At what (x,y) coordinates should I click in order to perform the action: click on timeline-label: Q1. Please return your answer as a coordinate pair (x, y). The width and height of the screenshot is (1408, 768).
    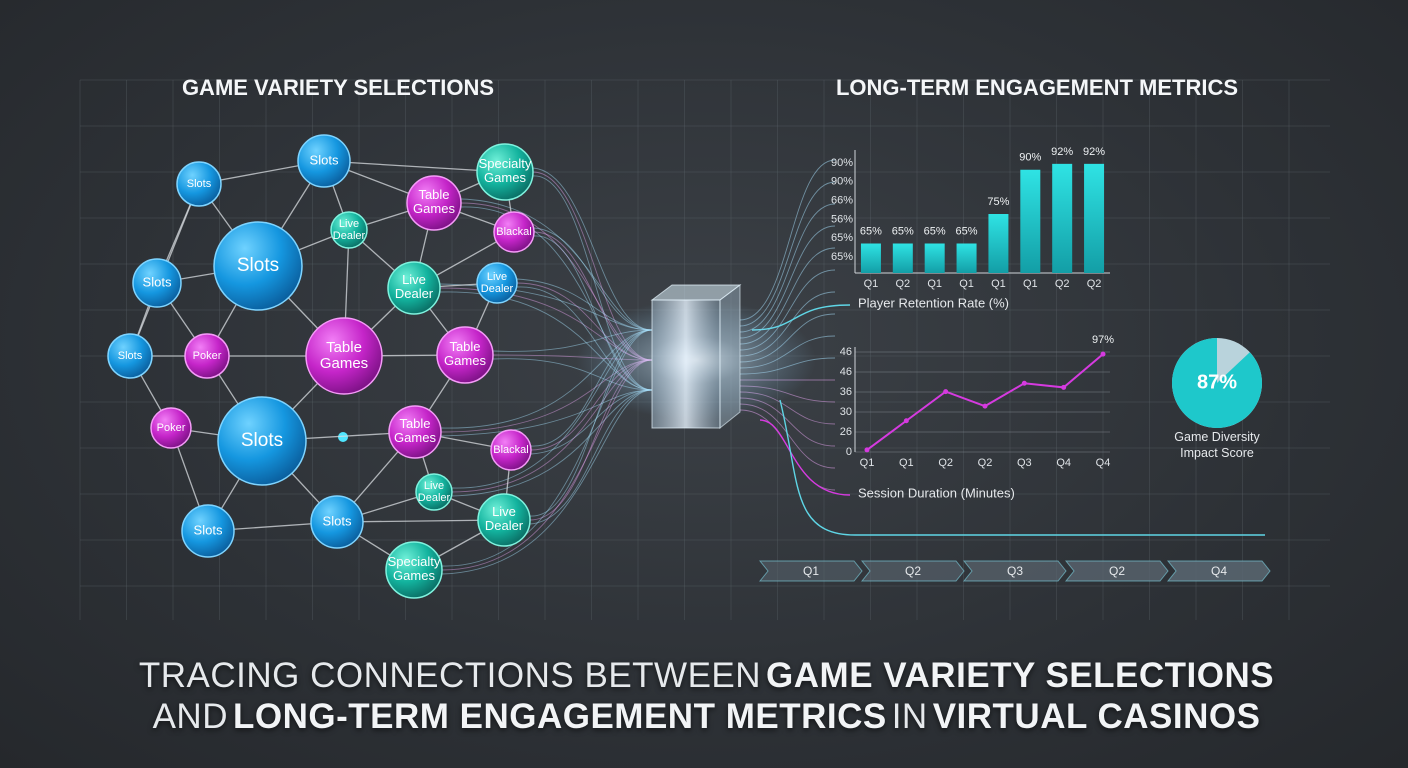
    Looking at the image, I should click on (811, 571).